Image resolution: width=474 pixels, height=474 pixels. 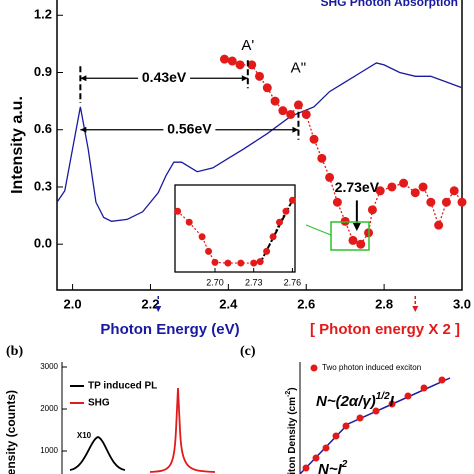 What do you see at coordinates (254, 282) in the screenshot?
I see `inset-x-tick-label: 2.73` at bounding box center [254, 282].